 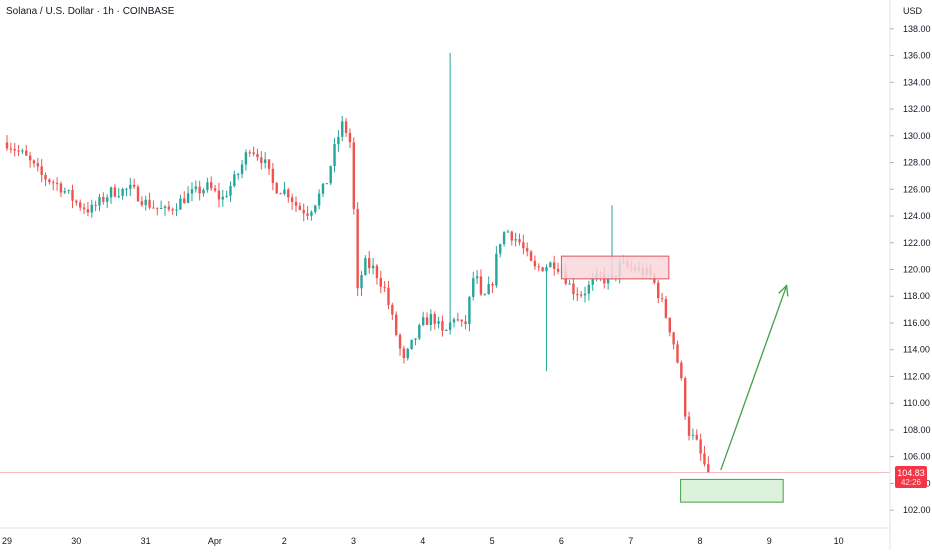 I want to click on time-tick-label: 31, so click(x=146, y=541).